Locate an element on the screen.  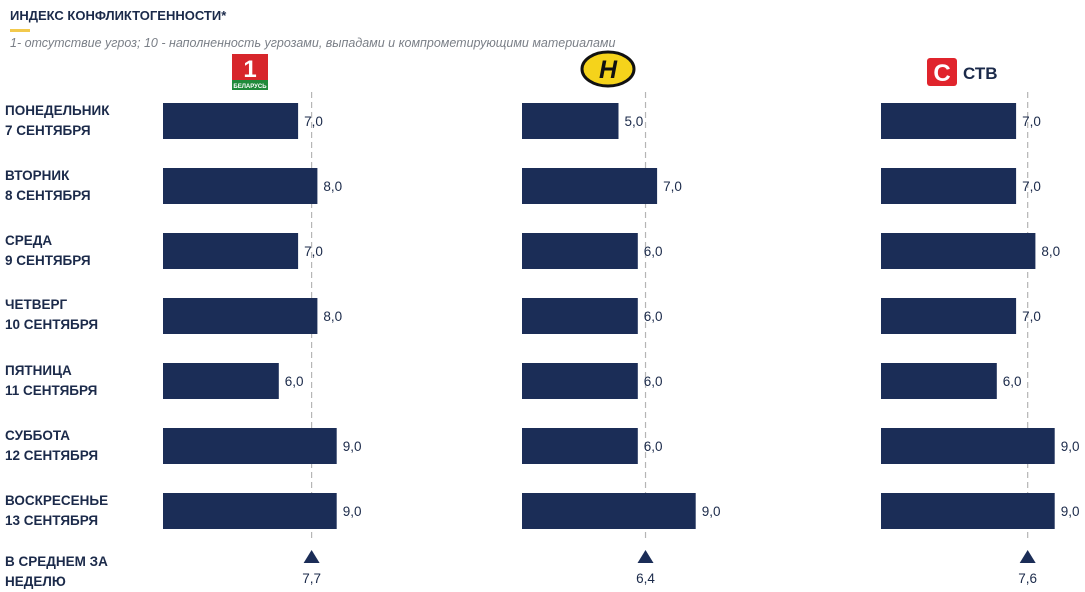
ont-logo: Н is located at coordinates (608, 69).